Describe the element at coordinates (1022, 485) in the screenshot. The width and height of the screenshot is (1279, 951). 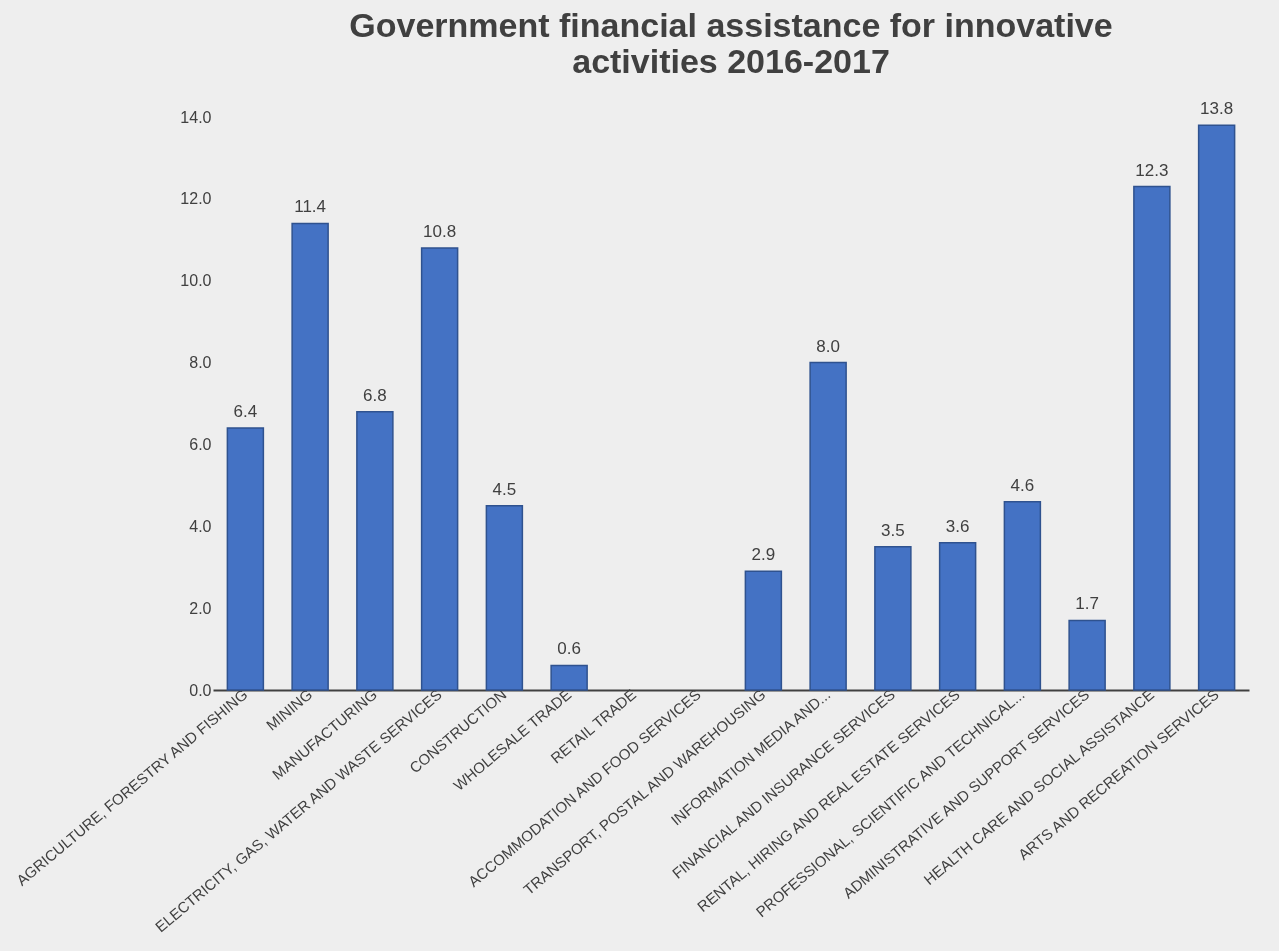
I see `data-label: 4.6` at that location.